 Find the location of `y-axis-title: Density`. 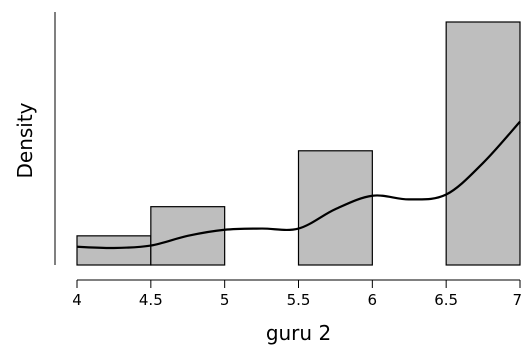

y-axis-title: Density is located at coordinates (25, 140).